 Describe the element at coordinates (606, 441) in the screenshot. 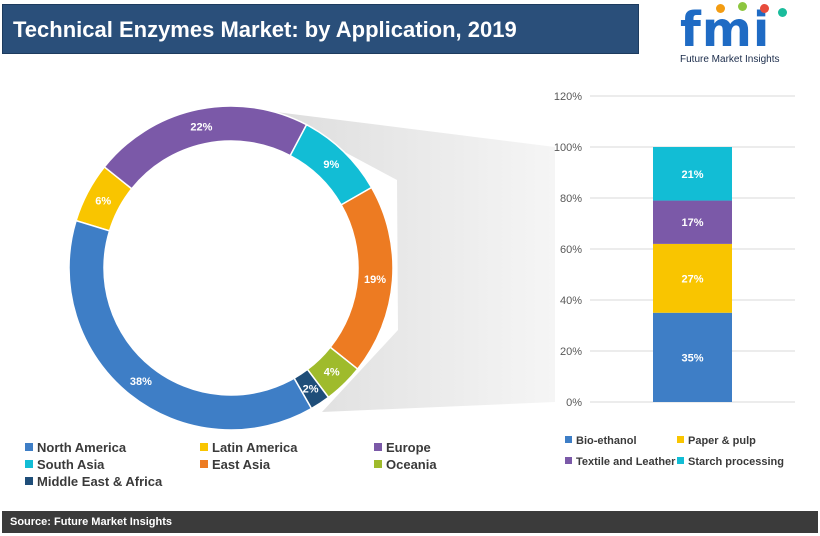

I see `legend-label: Bio-ethanol` at that location.